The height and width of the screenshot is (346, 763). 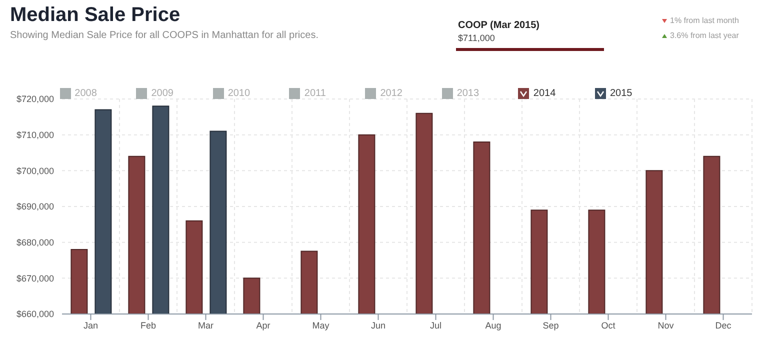 I want to click on x-tick-label: Aug, so click(x=493, y=325).